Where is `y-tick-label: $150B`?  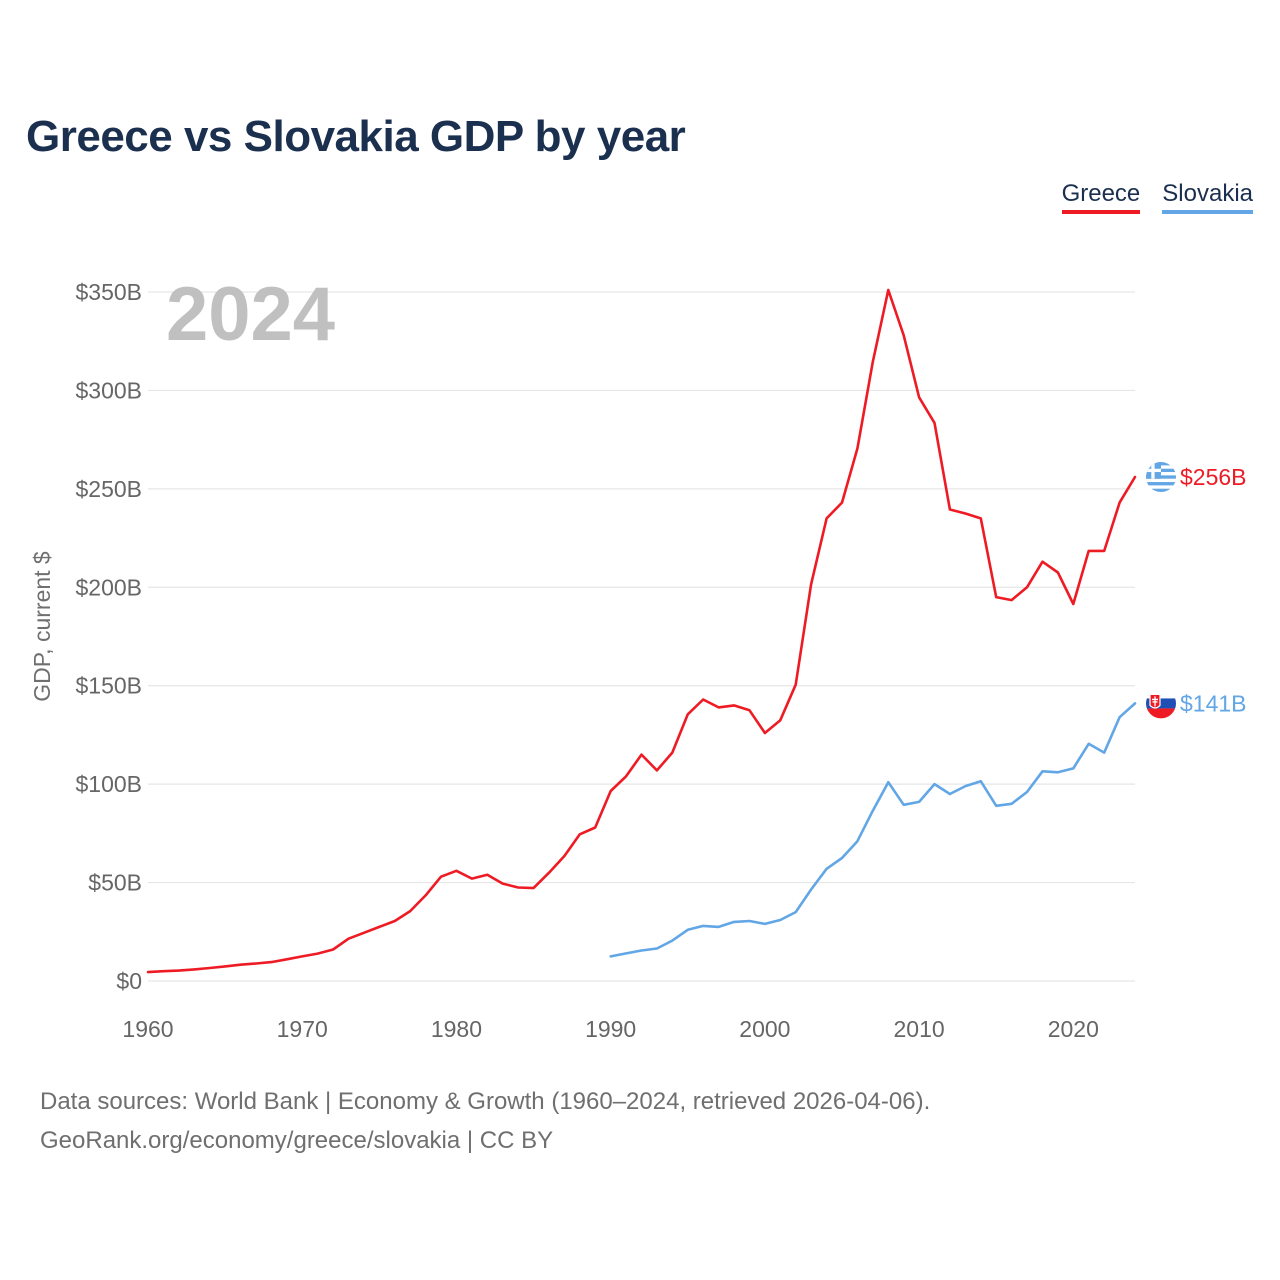 y-tick-label: $150B is located at coordinates (108, 686).